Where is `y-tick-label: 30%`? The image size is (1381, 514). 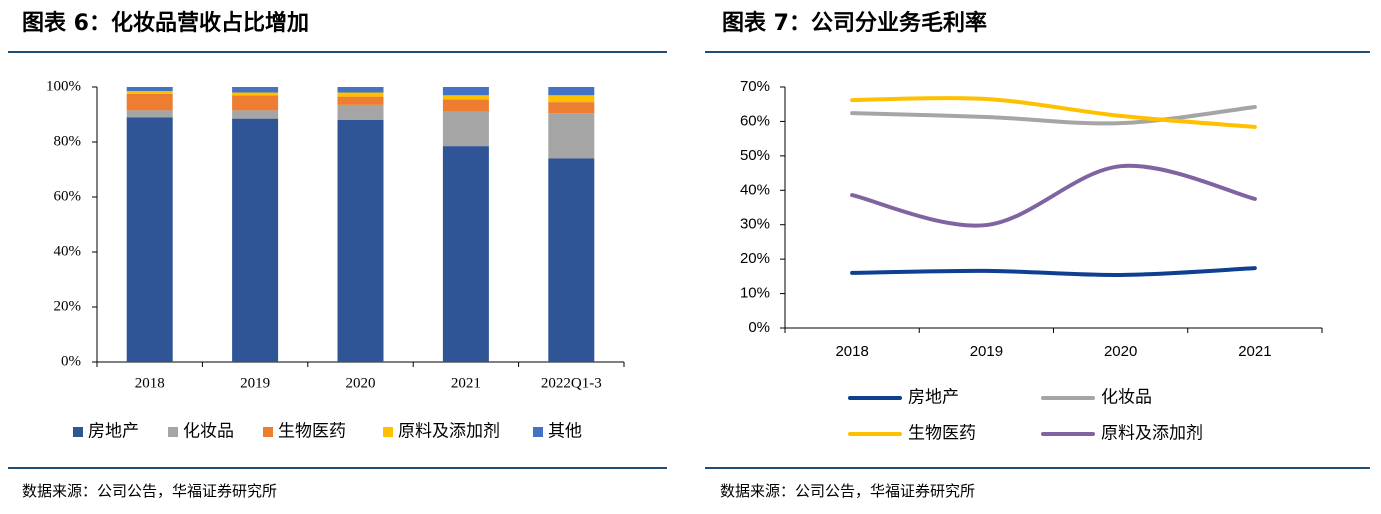
y-tick-label: 30% is located at coordinates (755, 224).